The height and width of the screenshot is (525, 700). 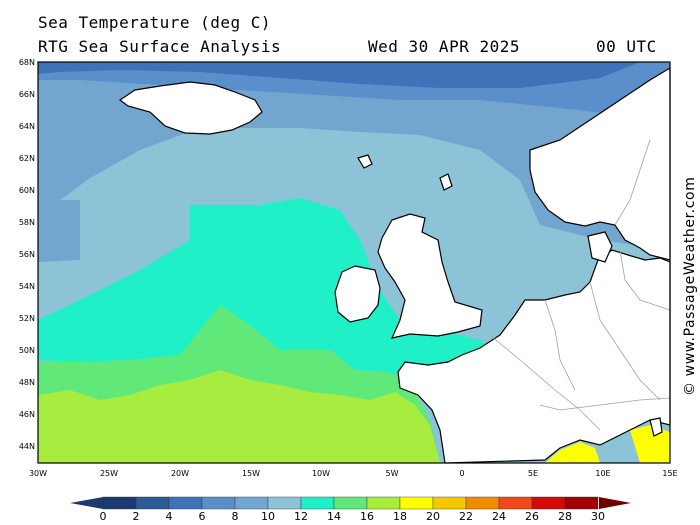 What do you see at coordinates (461, 473) in the screenshot?
I see `lon-label: 0` at bounding box center [461, 473].